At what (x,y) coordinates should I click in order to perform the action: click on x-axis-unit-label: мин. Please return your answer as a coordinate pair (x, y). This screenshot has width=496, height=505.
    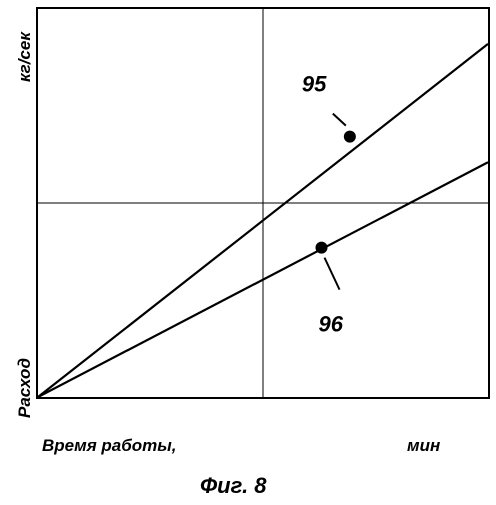
    Looking at the image, I should click on (423, 445).